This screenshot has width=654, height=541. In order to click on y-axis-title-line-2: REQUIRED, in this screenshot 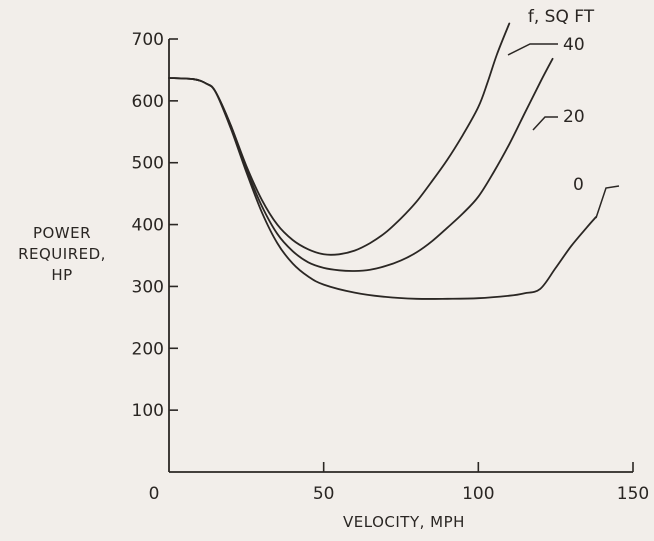, I will do `click(62, 254)`.